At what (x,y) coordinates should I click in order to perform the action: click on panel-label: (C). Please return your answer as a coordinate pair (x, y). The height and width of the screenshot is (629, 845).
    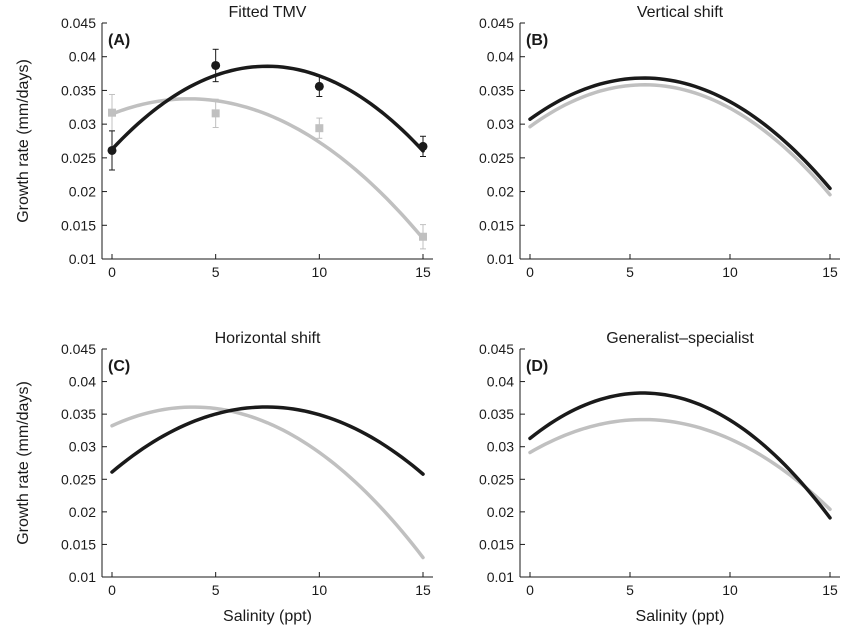
    Looking at the image, I should click on (119, 366).